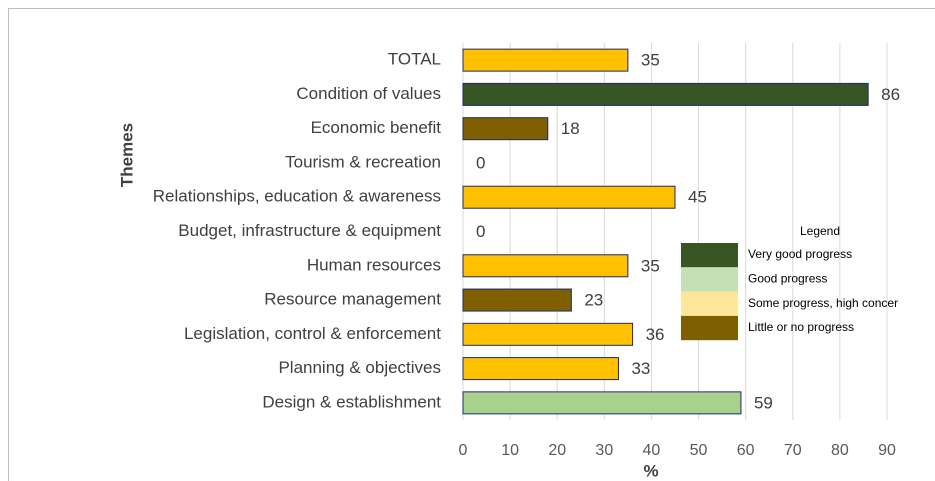 This screenshot has width=935, height=481. Describe the element at coordinates (463, 450) in the screenshot. I see `x-tick-label: 0` at that location.